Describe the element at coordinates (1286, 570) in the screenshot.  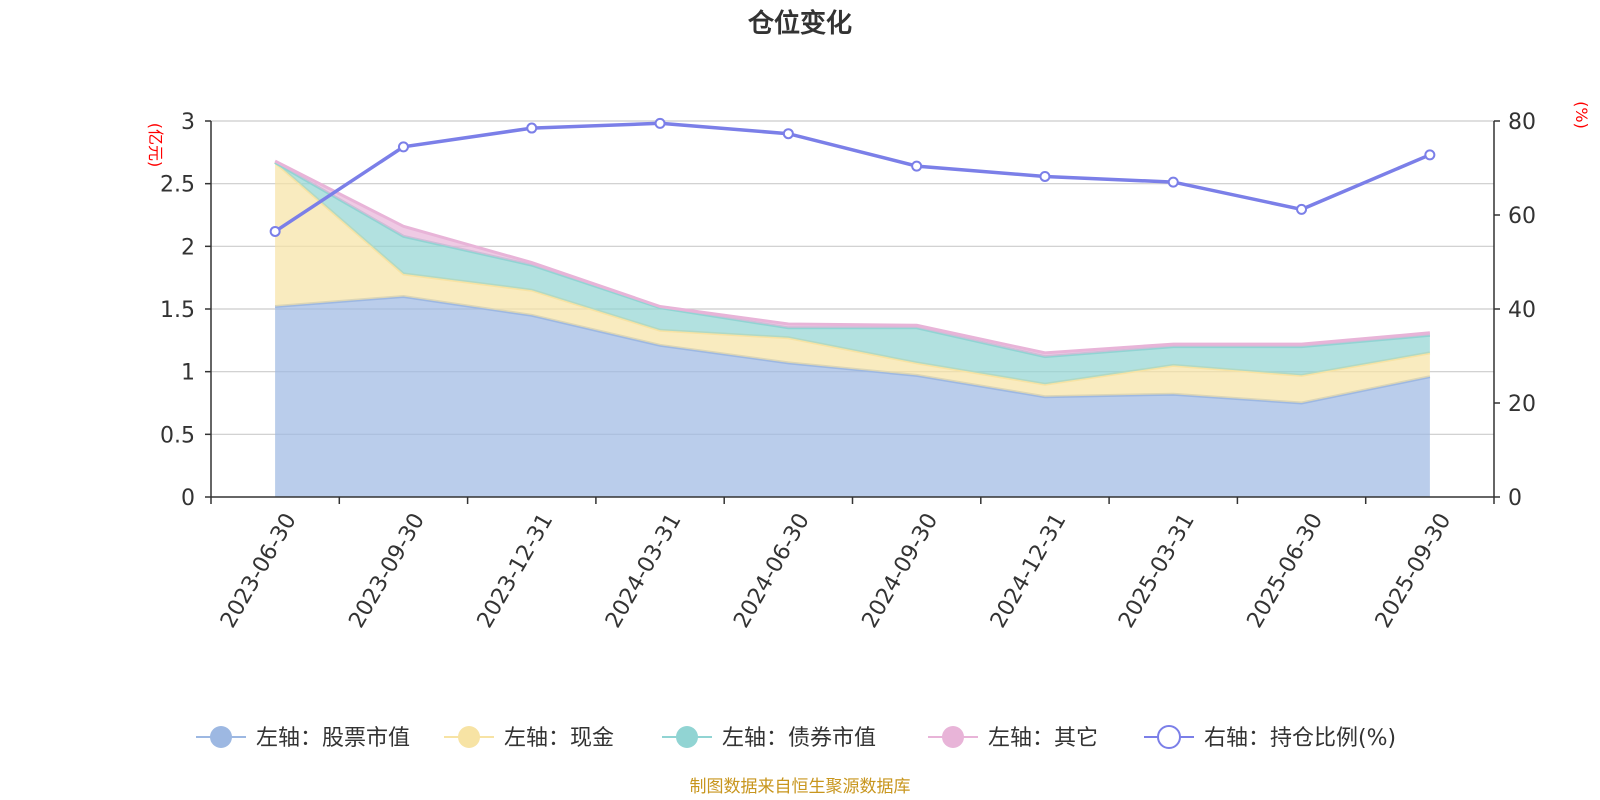
I see `x-tick-label: 2025-06-30` at that location.